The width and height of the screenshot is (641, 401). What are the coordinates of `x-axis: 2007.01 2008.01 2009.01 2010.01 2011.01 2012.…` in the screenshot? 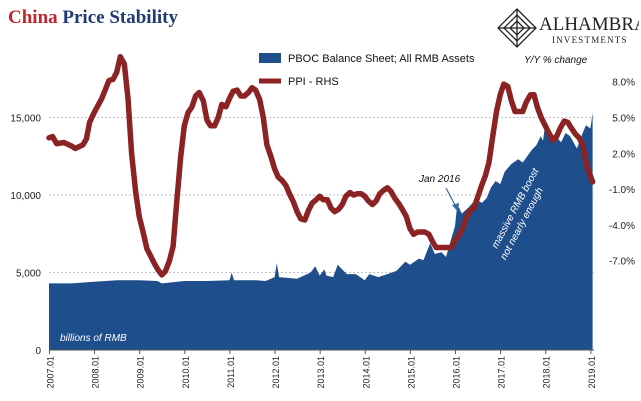 It's located at (321, 369).